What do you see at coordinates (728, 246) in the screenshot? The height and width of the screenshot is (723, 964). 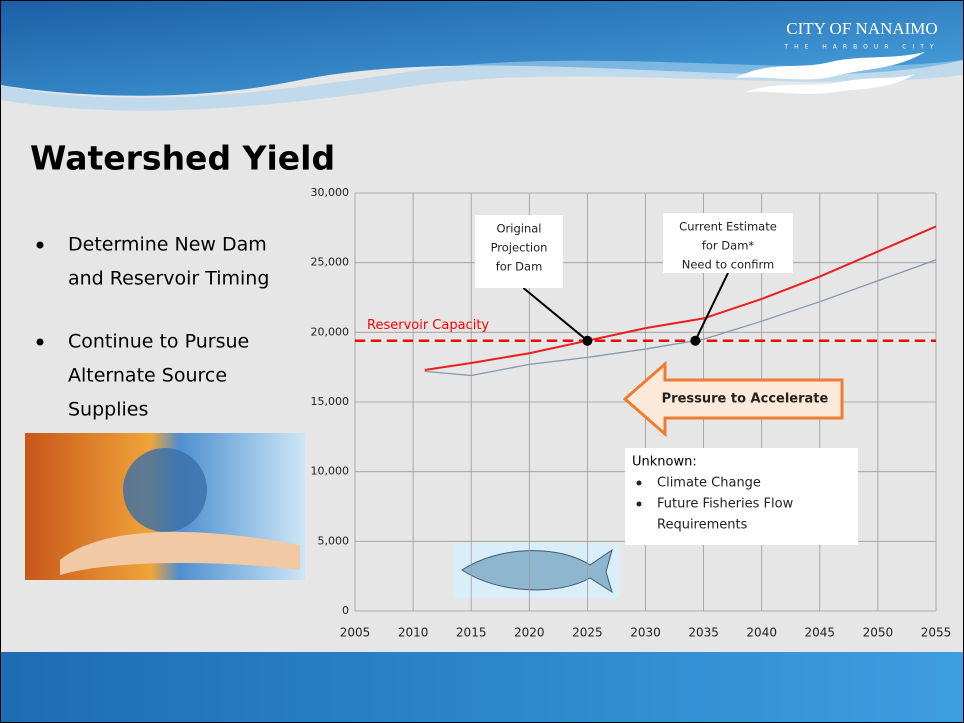 I see `callout-text: for Dam*` at bounding box center [728, 246].